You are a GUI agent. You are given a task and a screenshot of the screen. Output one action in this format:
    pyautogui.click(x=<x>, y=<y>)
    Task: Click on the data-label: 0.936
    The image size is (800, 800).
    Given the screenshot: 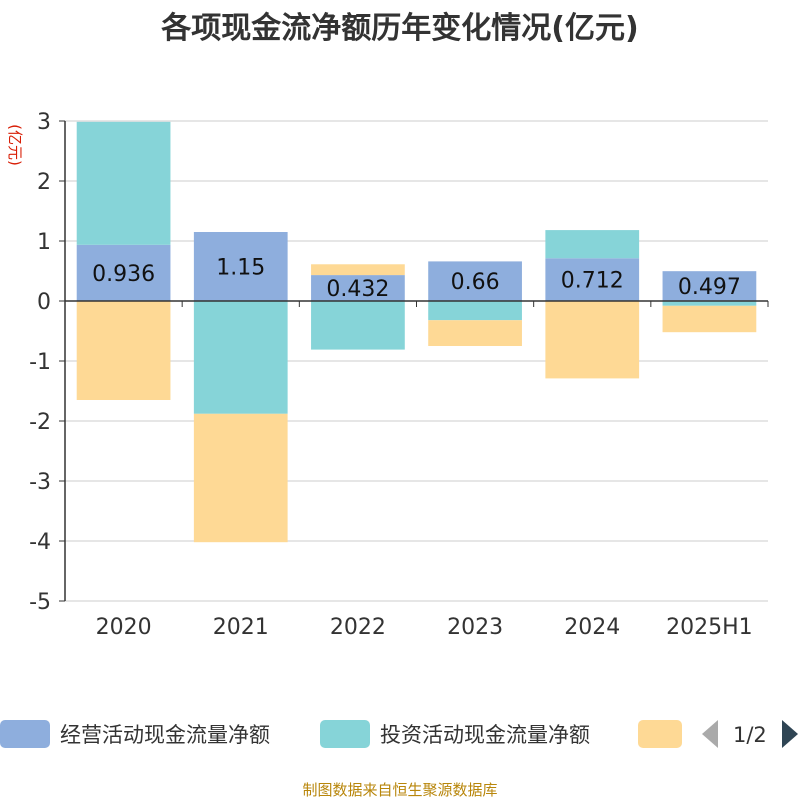 What is the action you would take?
    pyautogui.click(x=123, y=274)
    